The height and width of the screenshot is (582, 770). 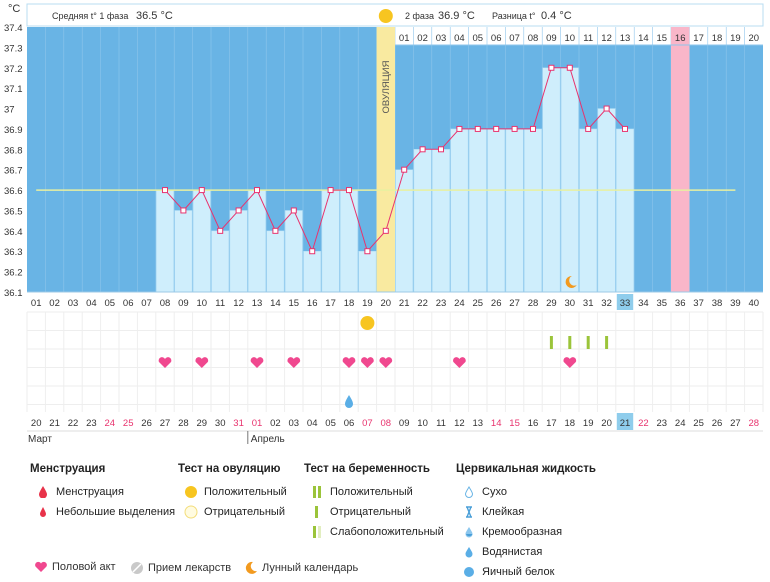 I want to click on date-label: 20, so click(x=36, y=423).